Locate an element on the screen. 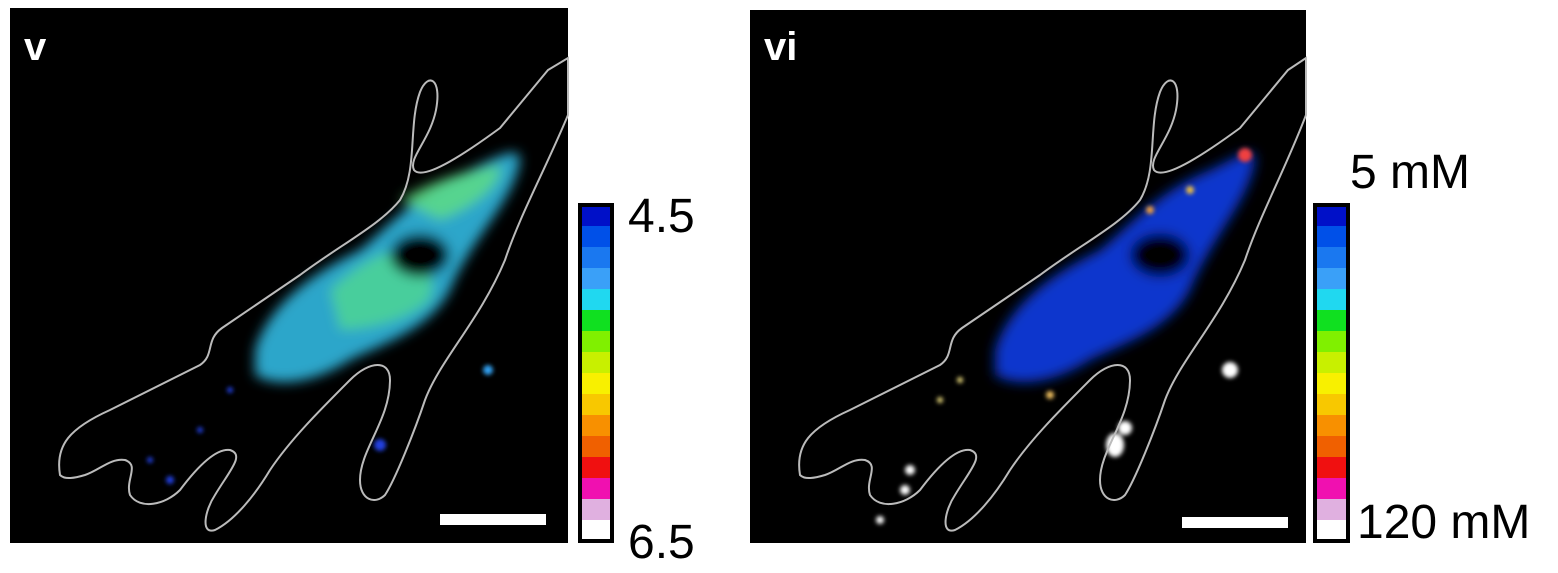  speckles is located at coordinates (320, 424).